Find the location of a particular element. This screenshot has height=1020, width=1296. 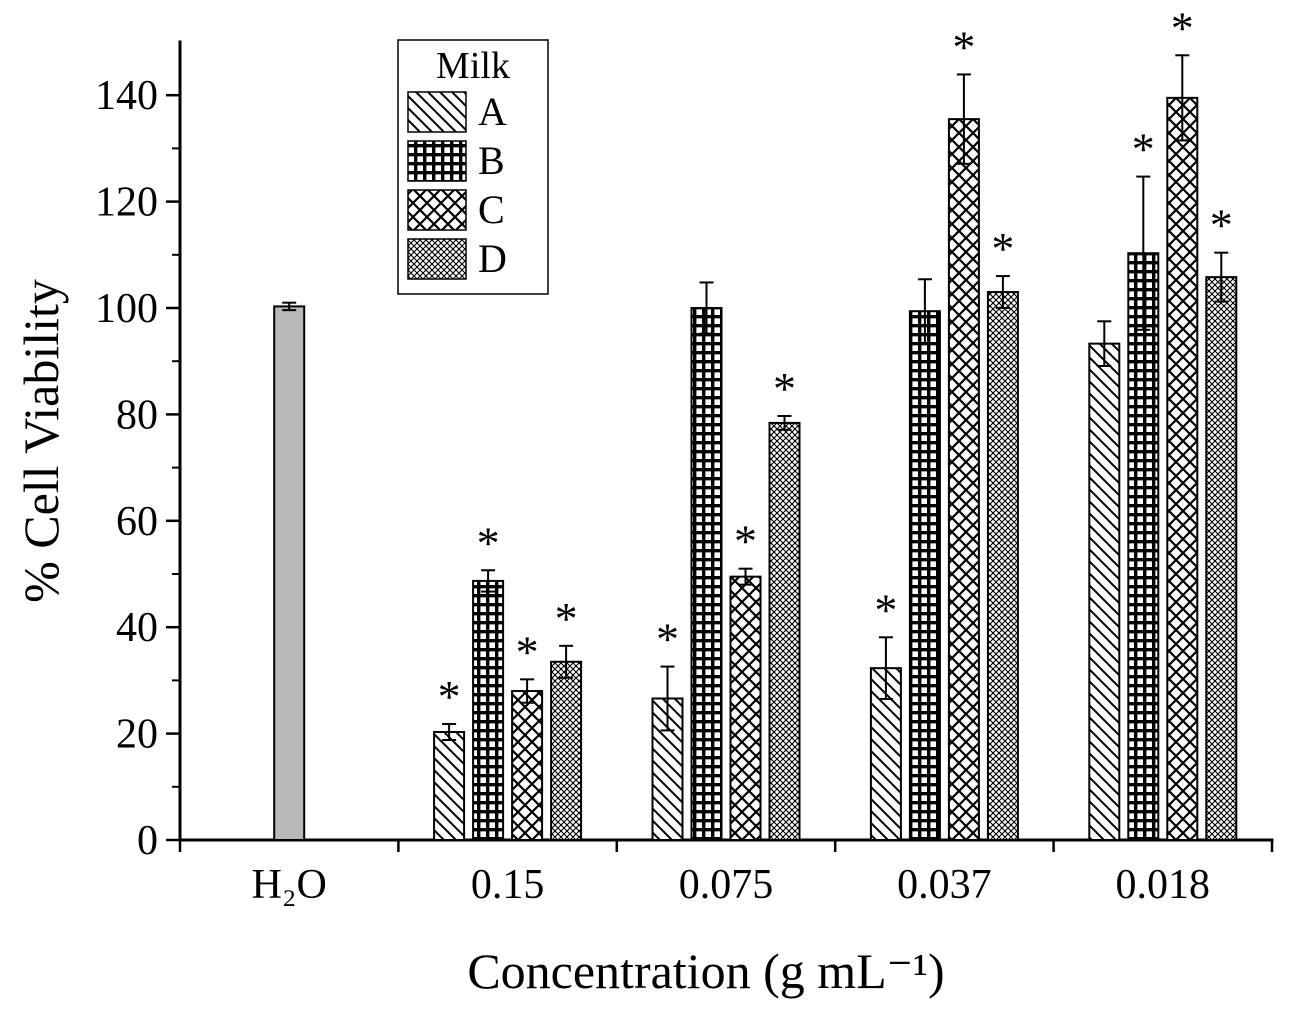

x-tick-label-0.075: 0.075 is located at coordinates (726, 885).